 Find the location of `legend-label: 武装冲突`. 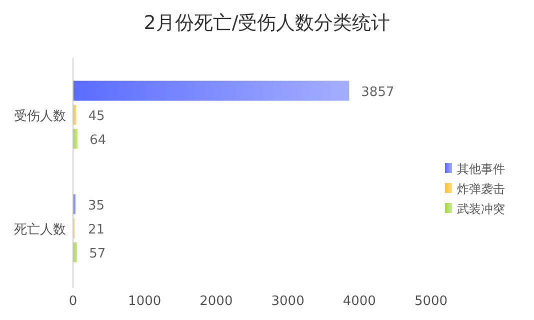

legend-label: 武装冲突 is located at coordinates (481, 209).